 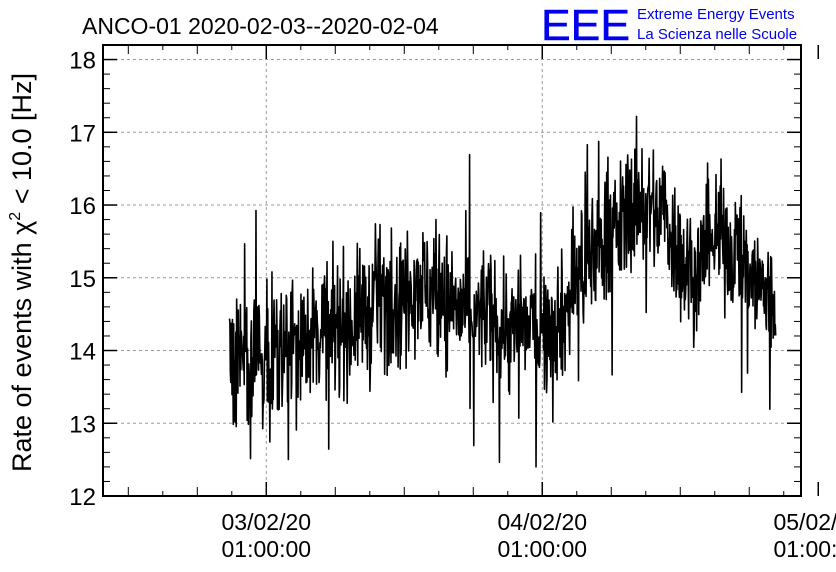 What do you see at coordinates (82, 497) in the screenshot?
I see `y-tick-label: 12` at bounding box center [82, 497].